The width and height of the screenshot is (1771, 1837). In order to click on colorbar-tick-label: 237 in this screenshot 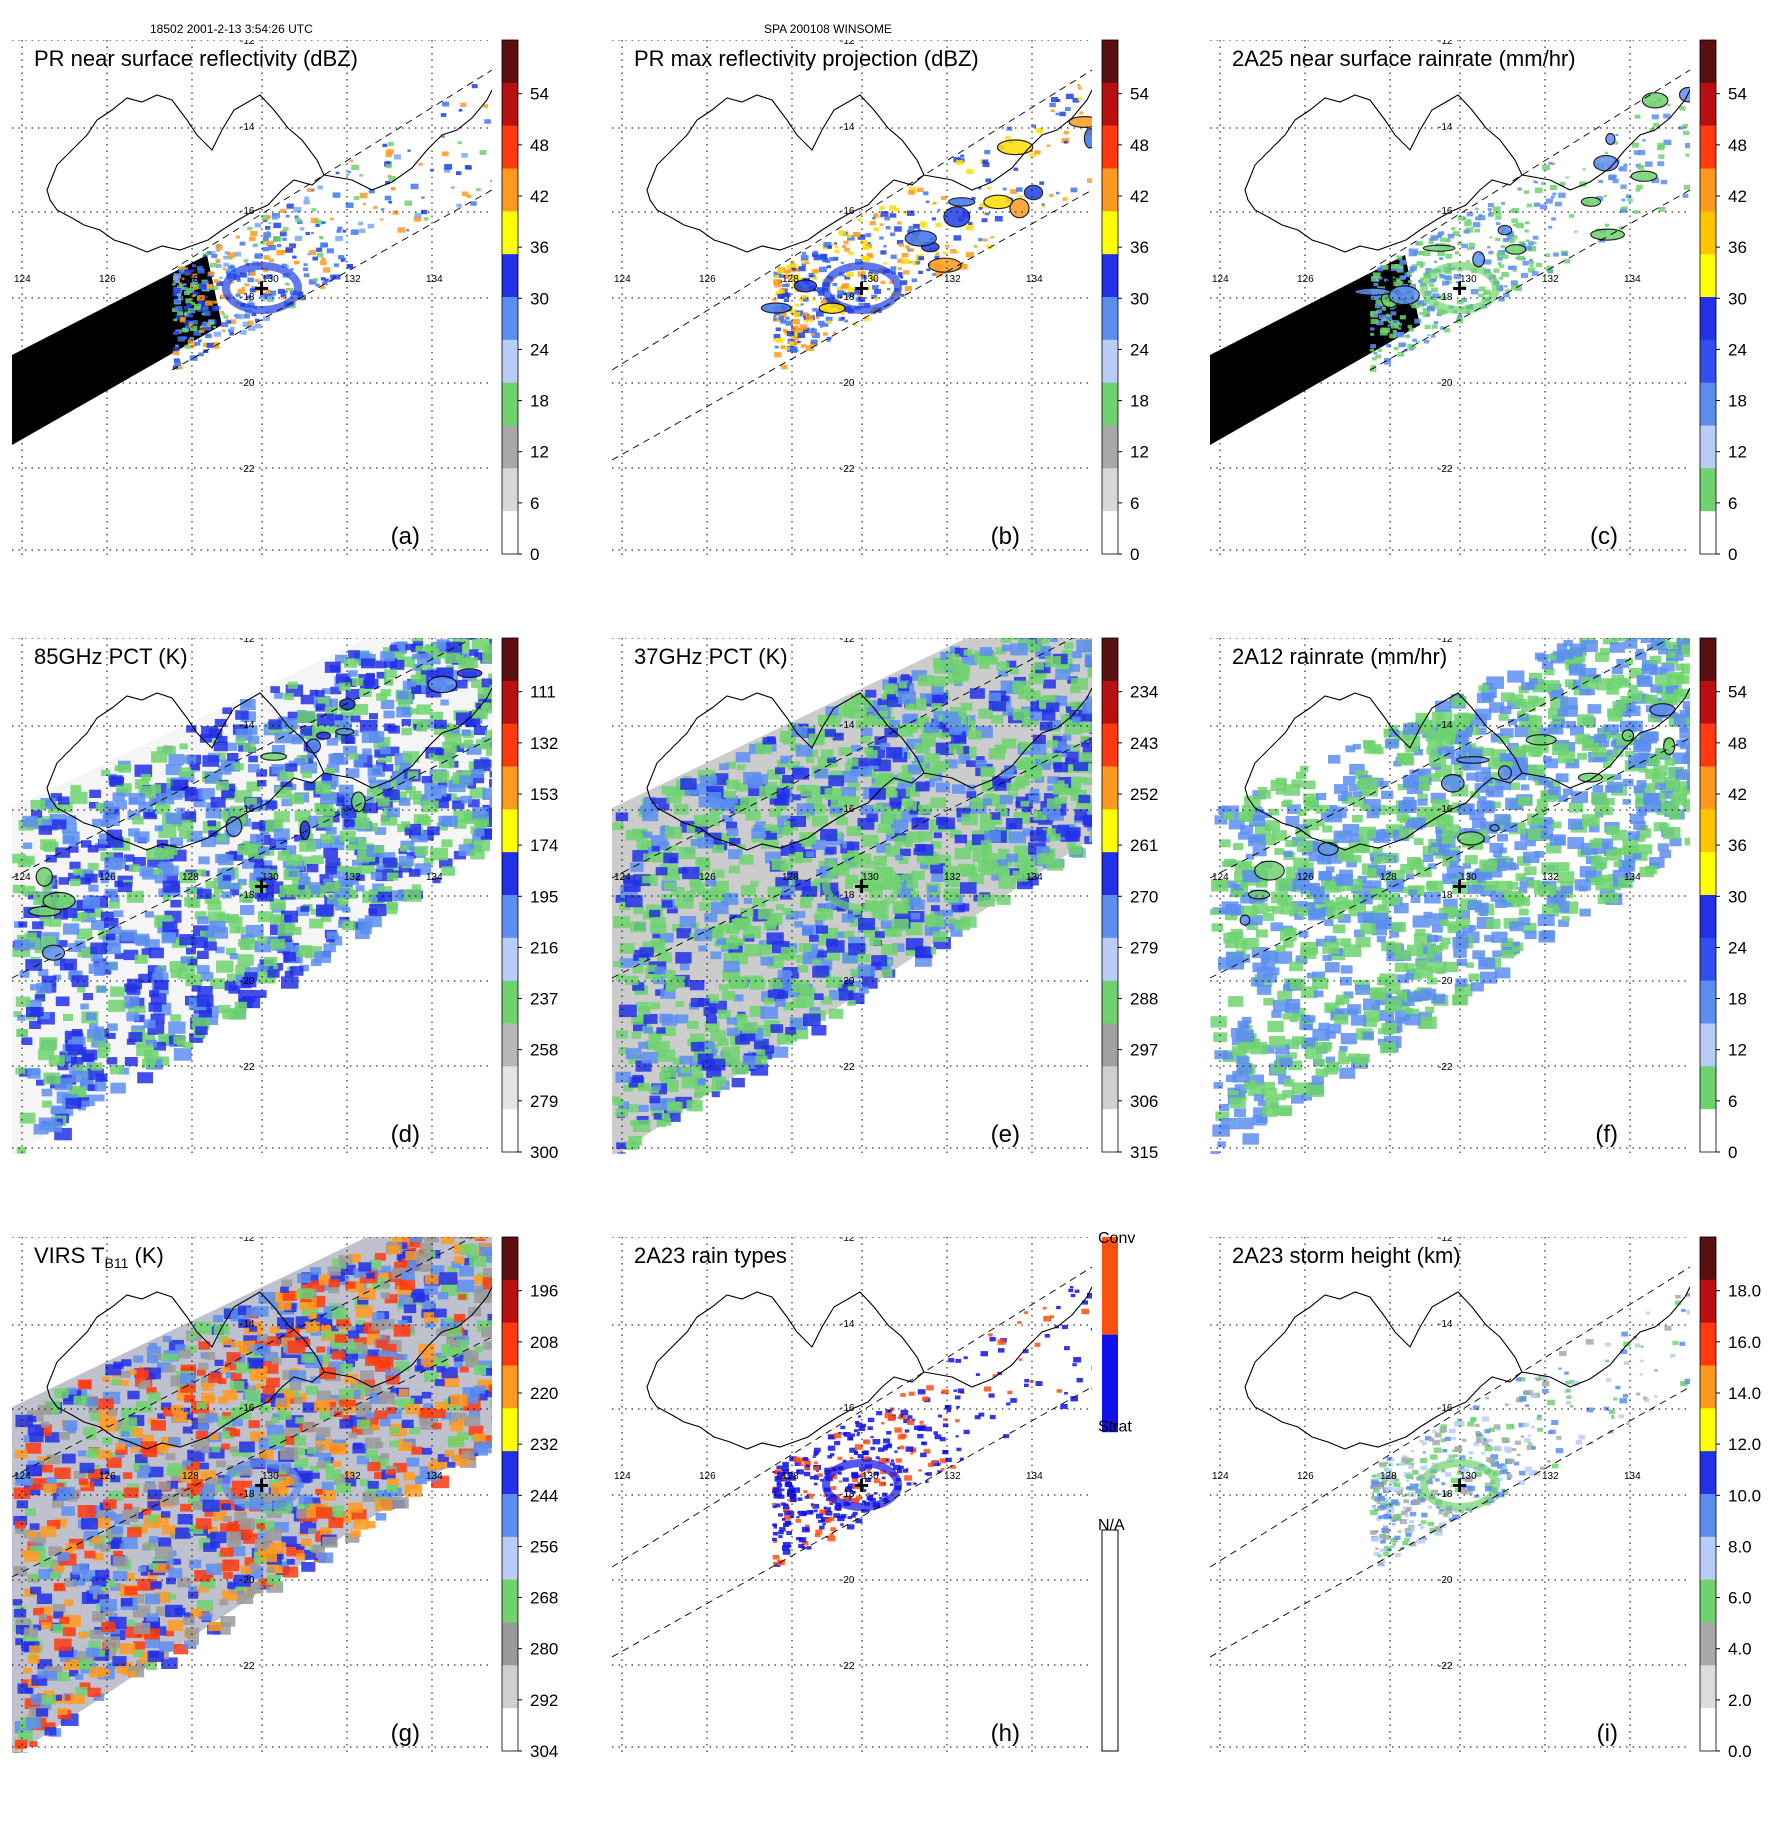, I will do `click(544, 999)`.